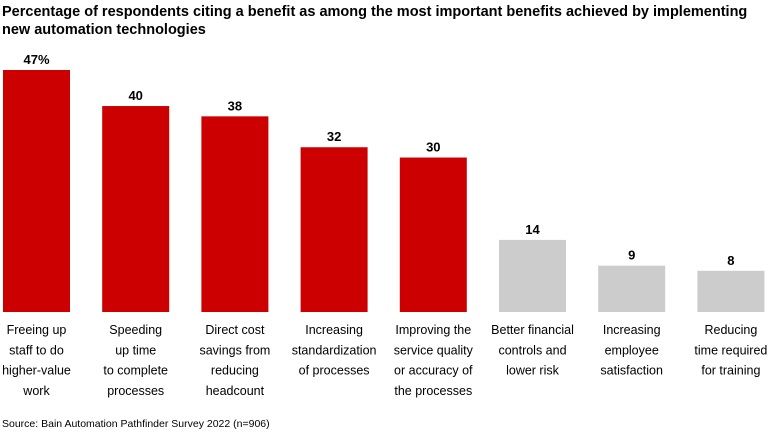  I want to click on category-label: Better financial controls and lower risk, so click(532, 350).